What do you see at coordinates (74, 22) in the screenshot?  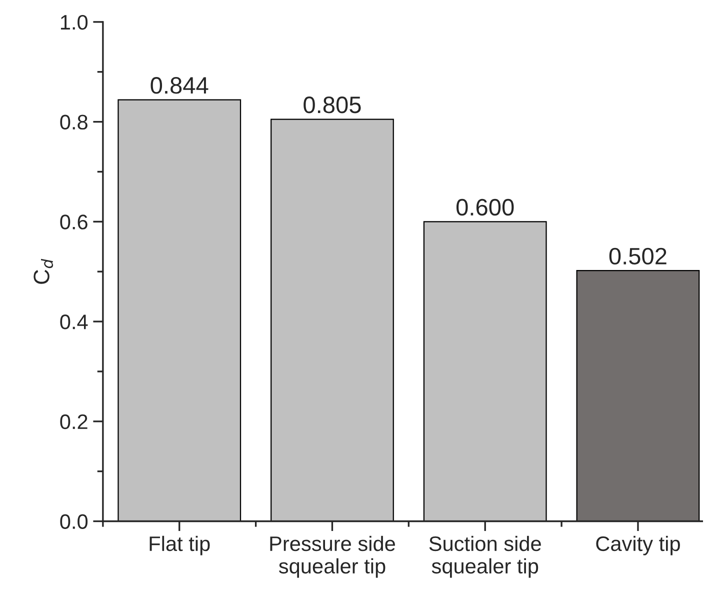 I see `y-tick-label: 1.0` at bounding box center [74, 22].